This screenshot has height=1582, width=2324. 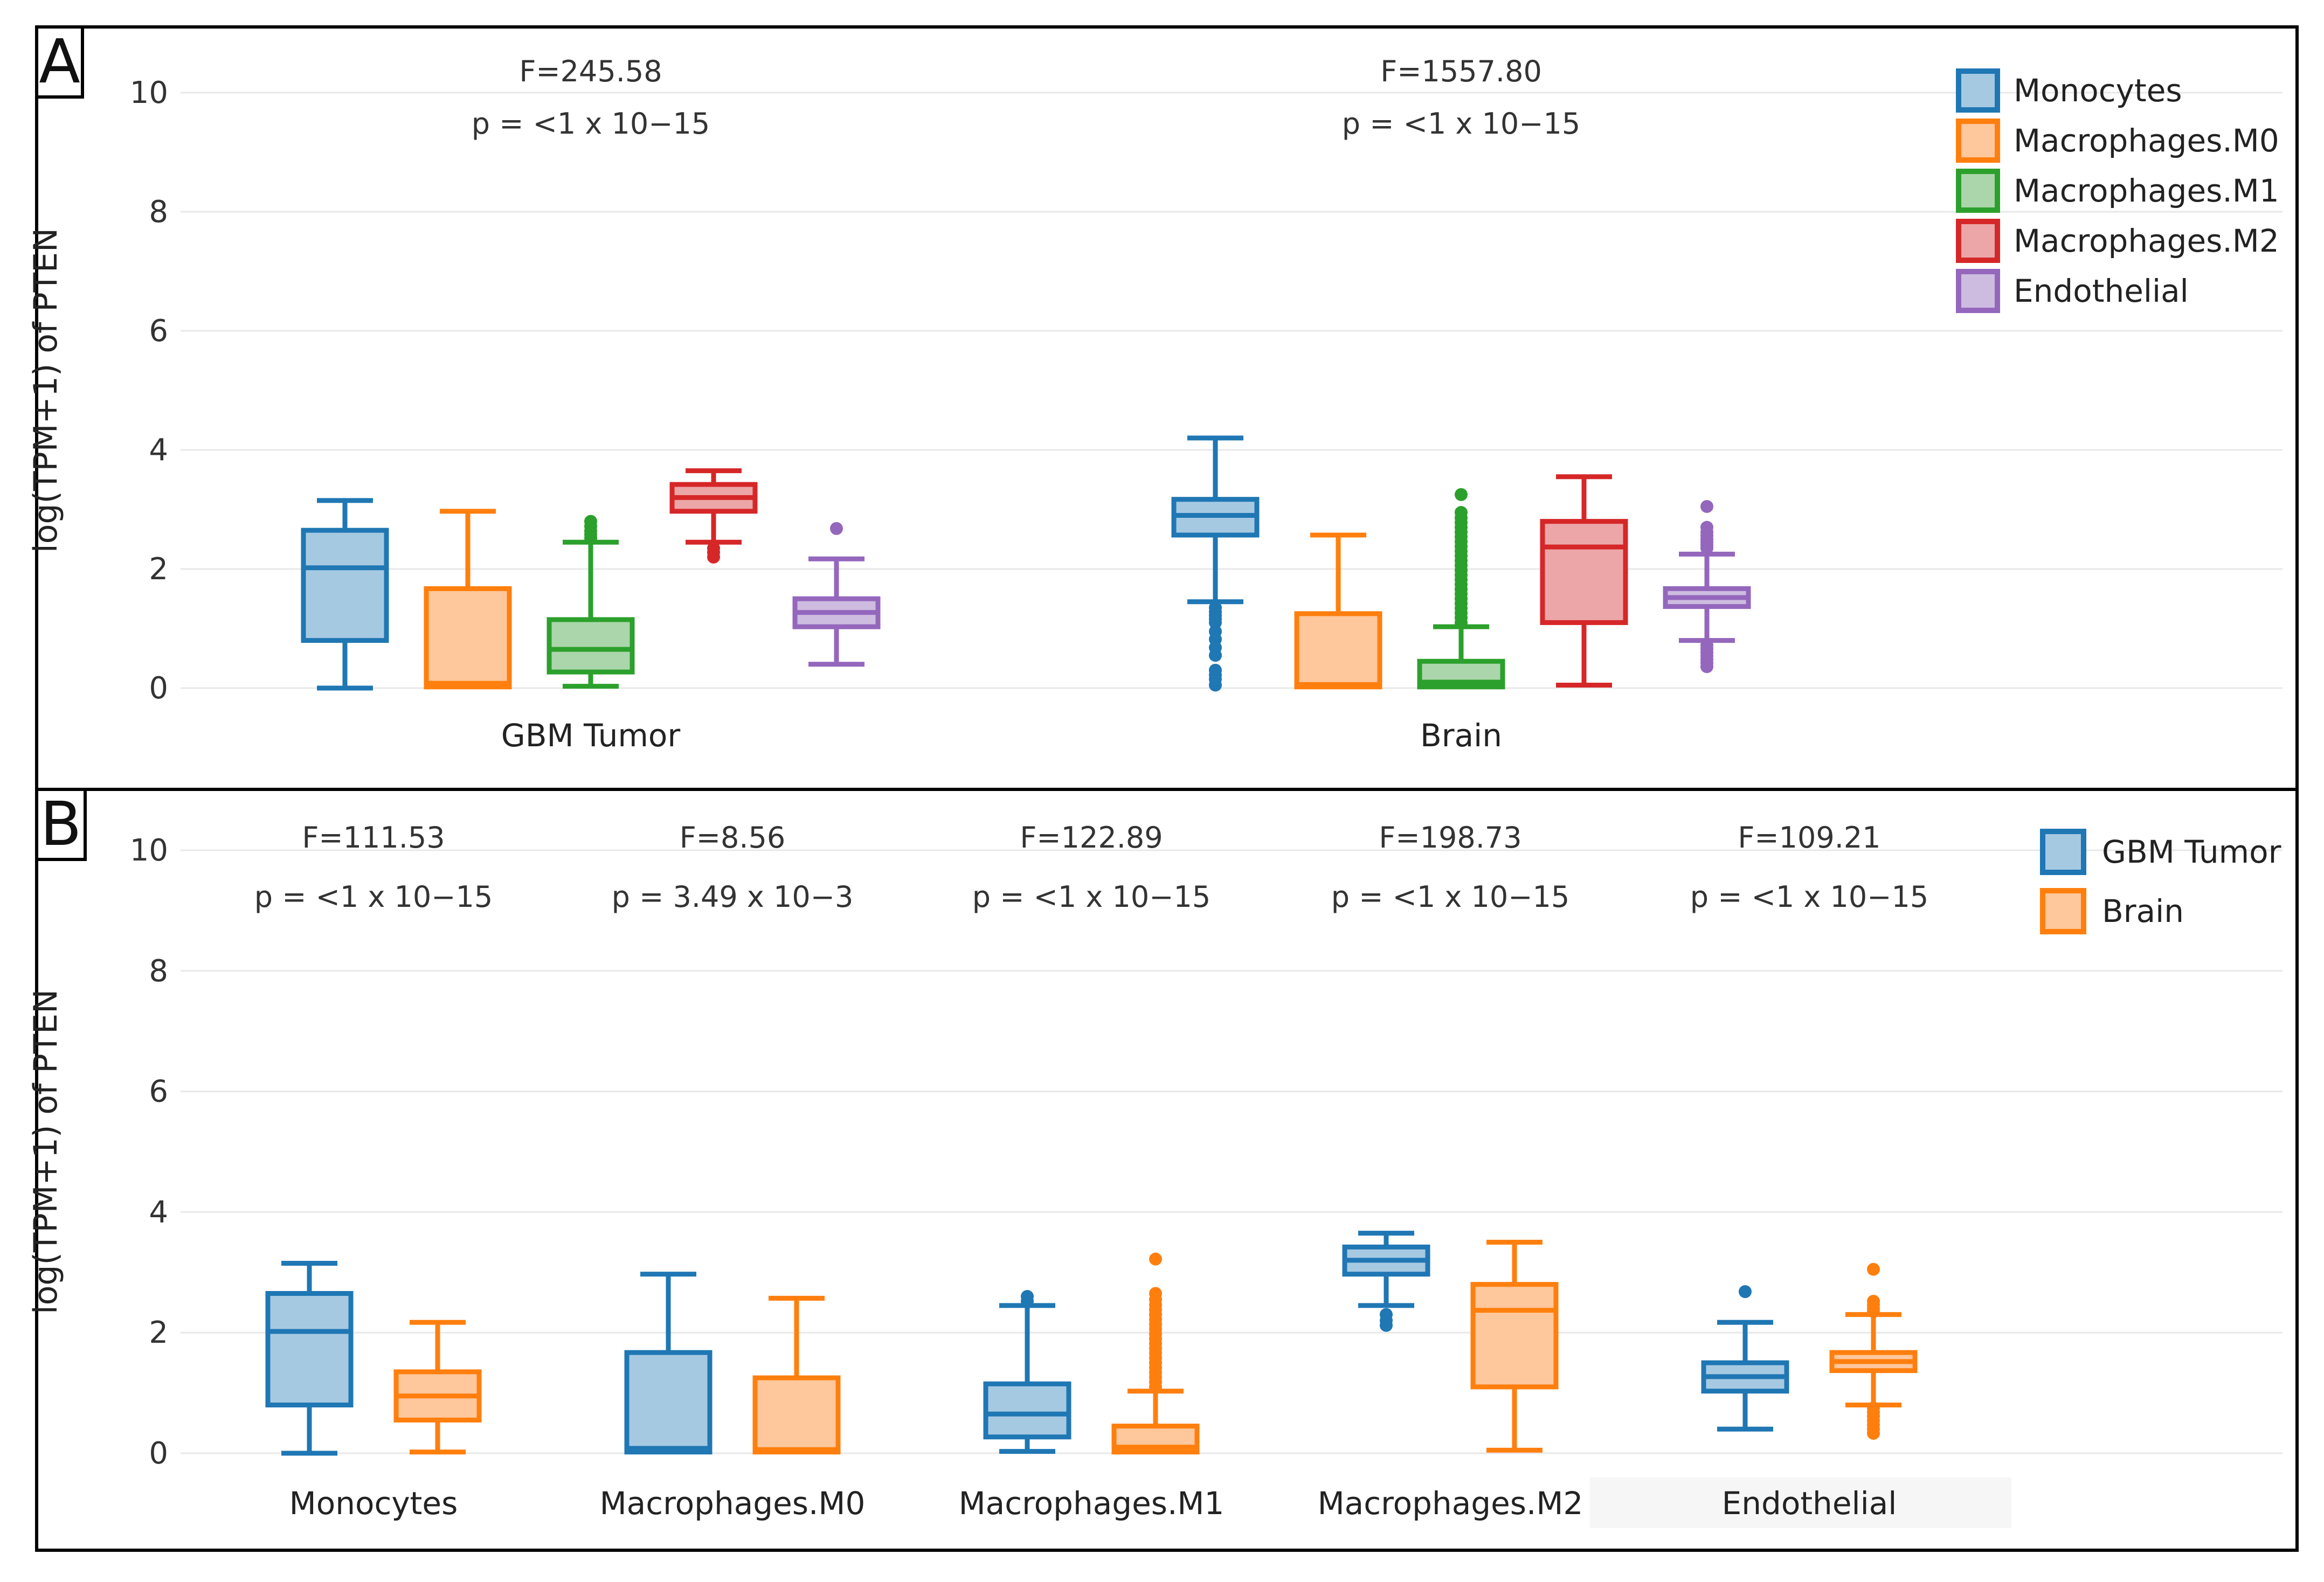 I want to click on box-B-monocytes-gbm-tumor, so click(x=309, y=1348).